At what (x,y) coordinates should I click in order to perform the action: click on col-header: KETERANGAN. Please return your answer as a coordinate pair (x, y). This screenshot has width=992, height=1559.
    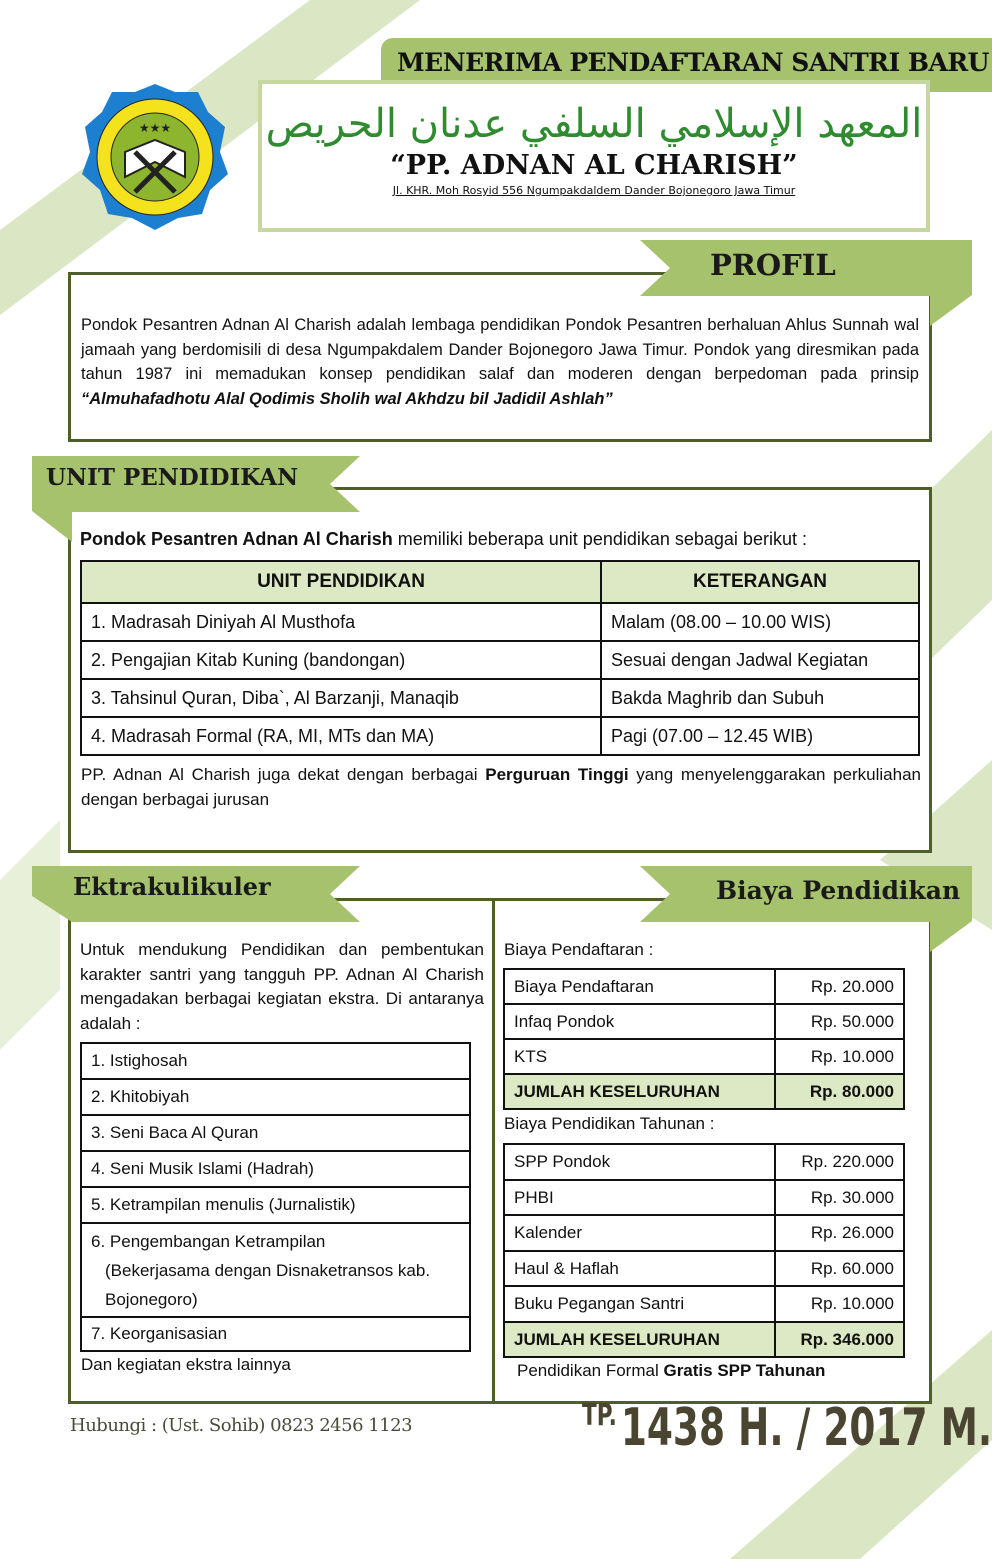
    Looking at the image, I should click on (760, 582).